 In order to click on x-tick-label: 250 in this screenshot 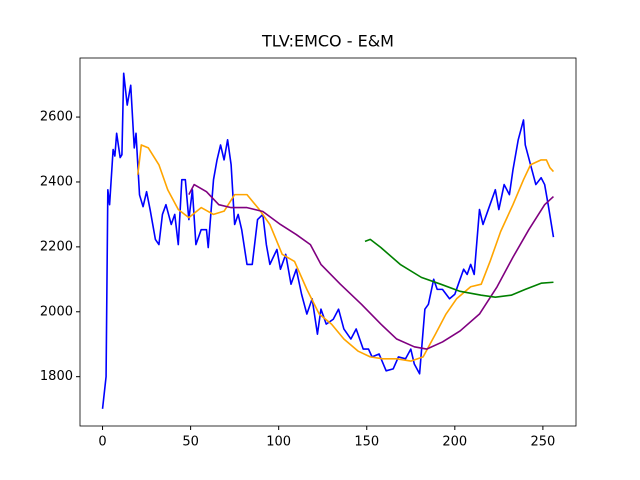, I will do `click(542, 442)`.